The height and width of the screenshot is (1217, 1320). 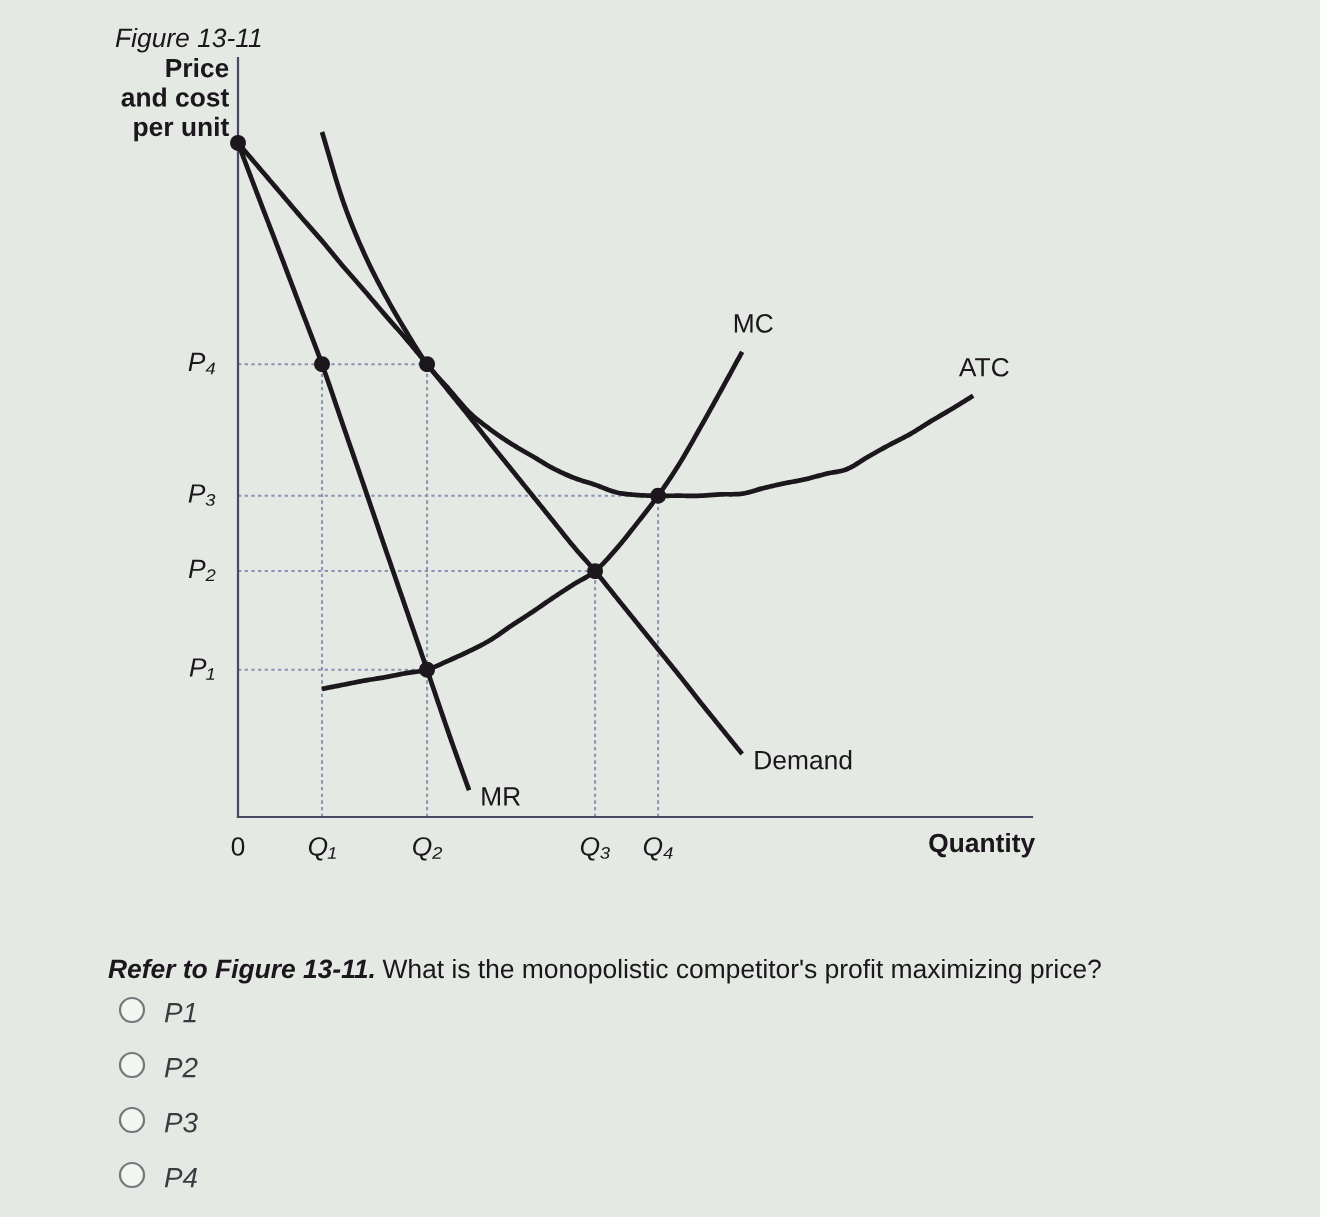 What do you see at coordinates (595, 849) in the screenshot?
I see `x-tick-label: Q₃` at bounding box center [595, 849].